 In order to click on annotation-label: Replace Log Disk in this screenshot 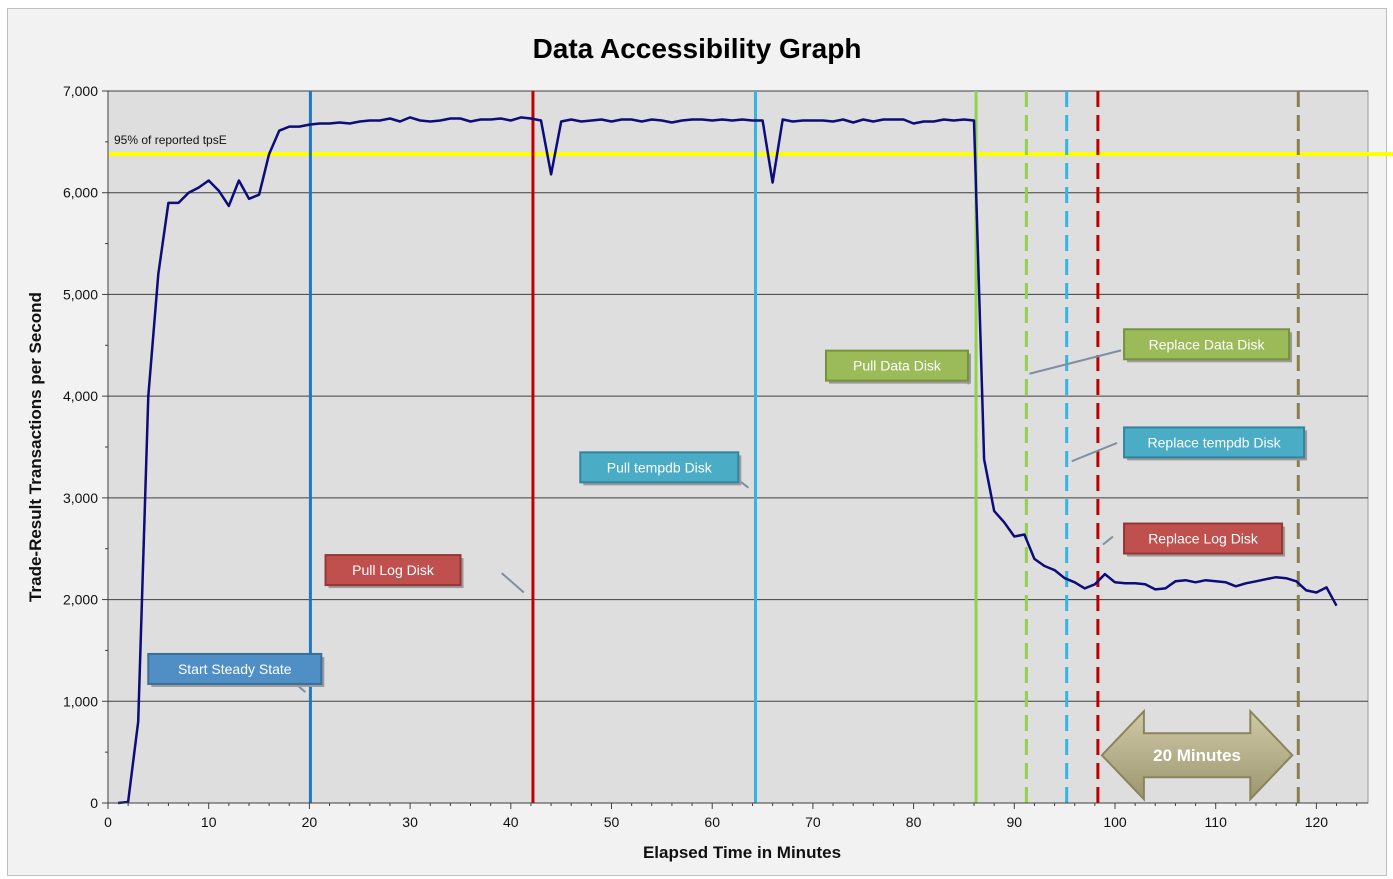, I will do `click(1203, 539)`.